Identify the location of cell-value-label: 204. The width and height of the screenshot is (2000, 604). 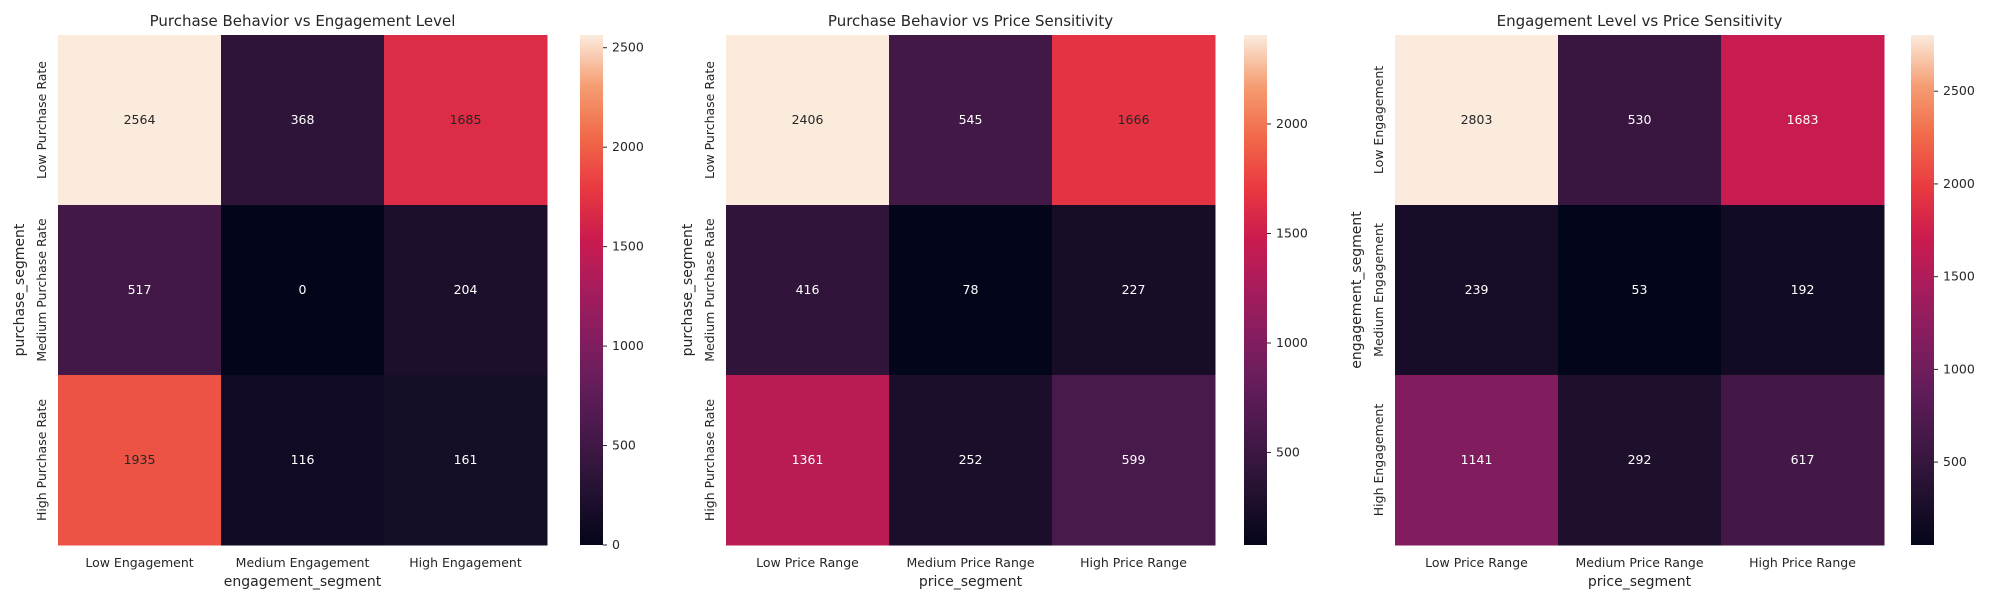
(466, 289).